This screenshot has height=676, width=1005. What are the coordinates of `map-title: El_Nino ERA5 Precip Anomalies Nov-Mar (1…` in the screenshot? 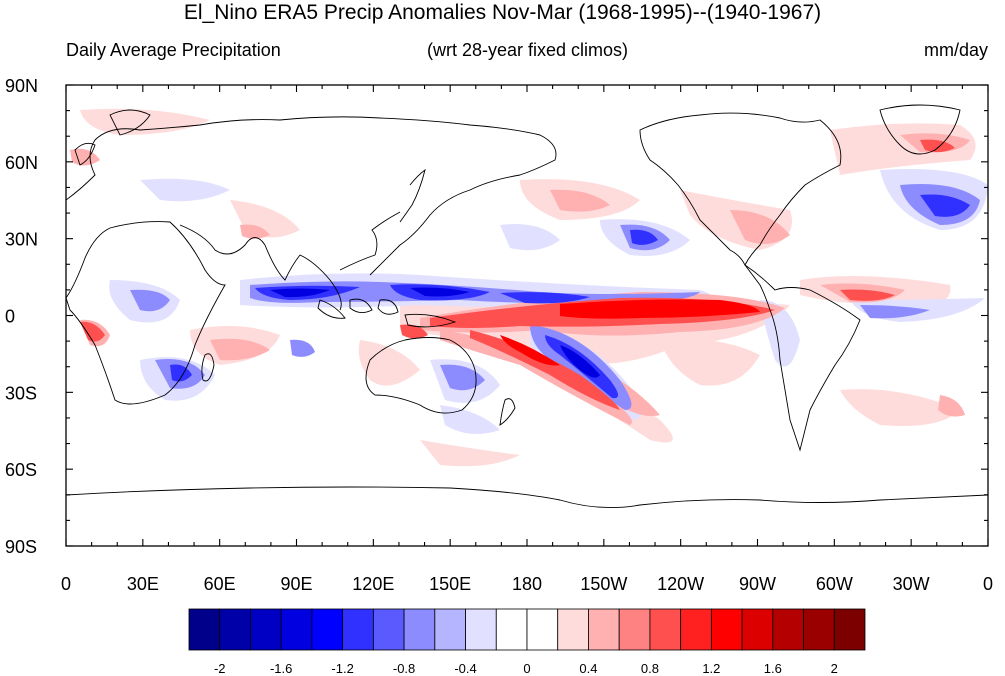 It's located at (502, 12).